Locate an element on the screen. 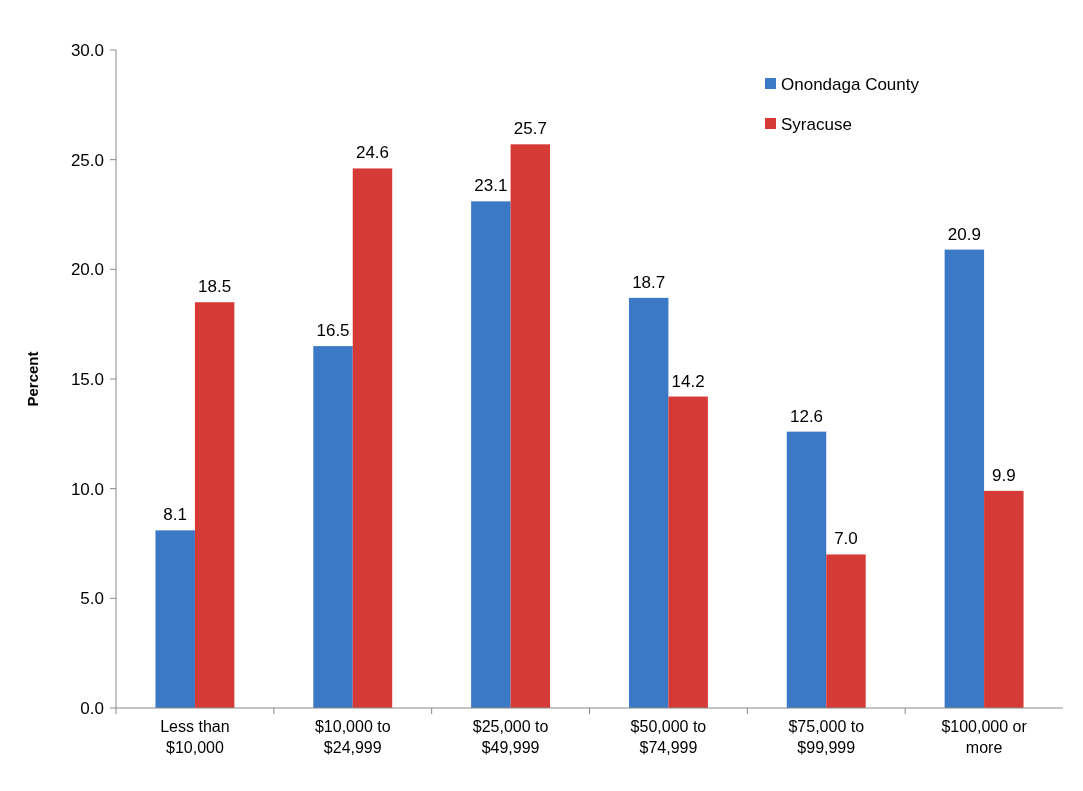 The height and width of the screenshot is (791, 1083). y-tick-label: 30.0 is located at coordinates (87, 50).